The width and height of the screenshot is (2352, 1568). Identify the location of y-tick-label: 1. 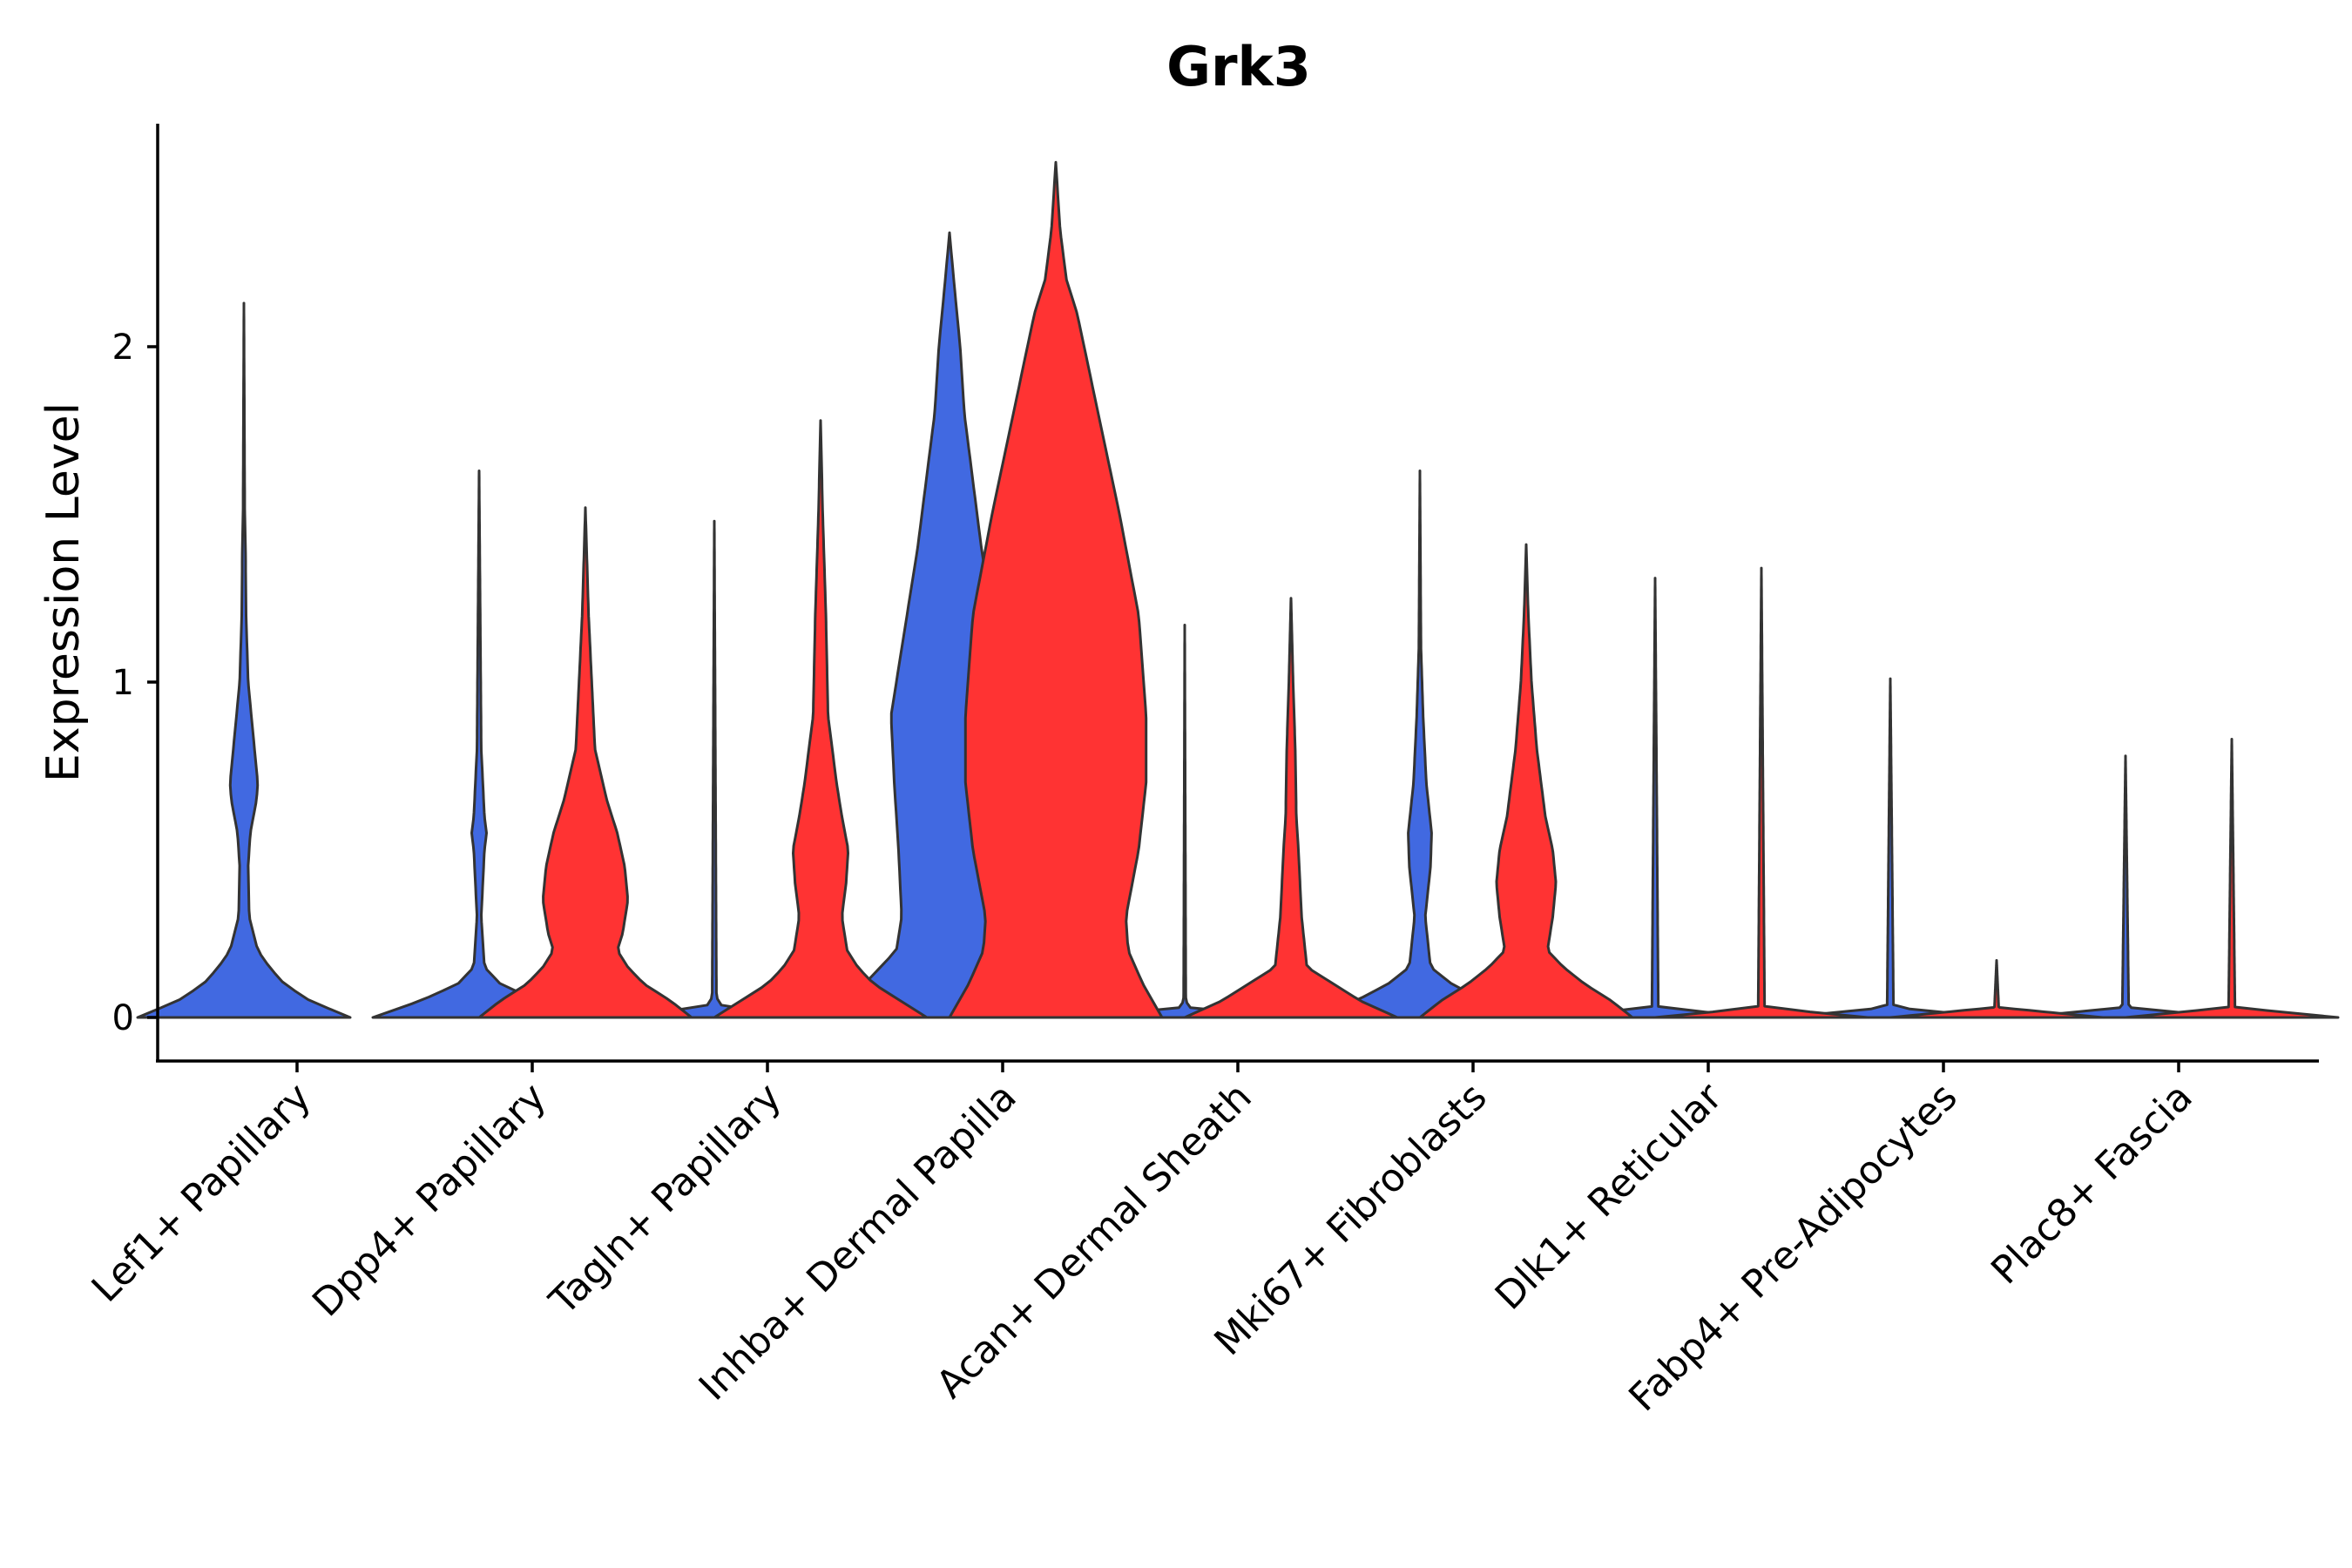
(123, 683).